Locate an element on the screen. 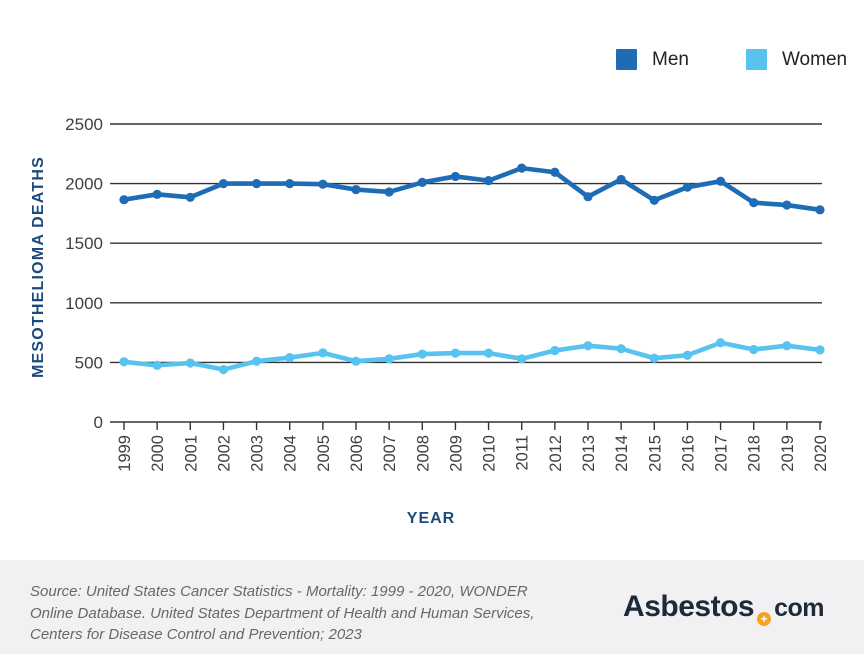 The image size is (864, 654). x-tick-label: 2012 is located at coordinates (556, 453).